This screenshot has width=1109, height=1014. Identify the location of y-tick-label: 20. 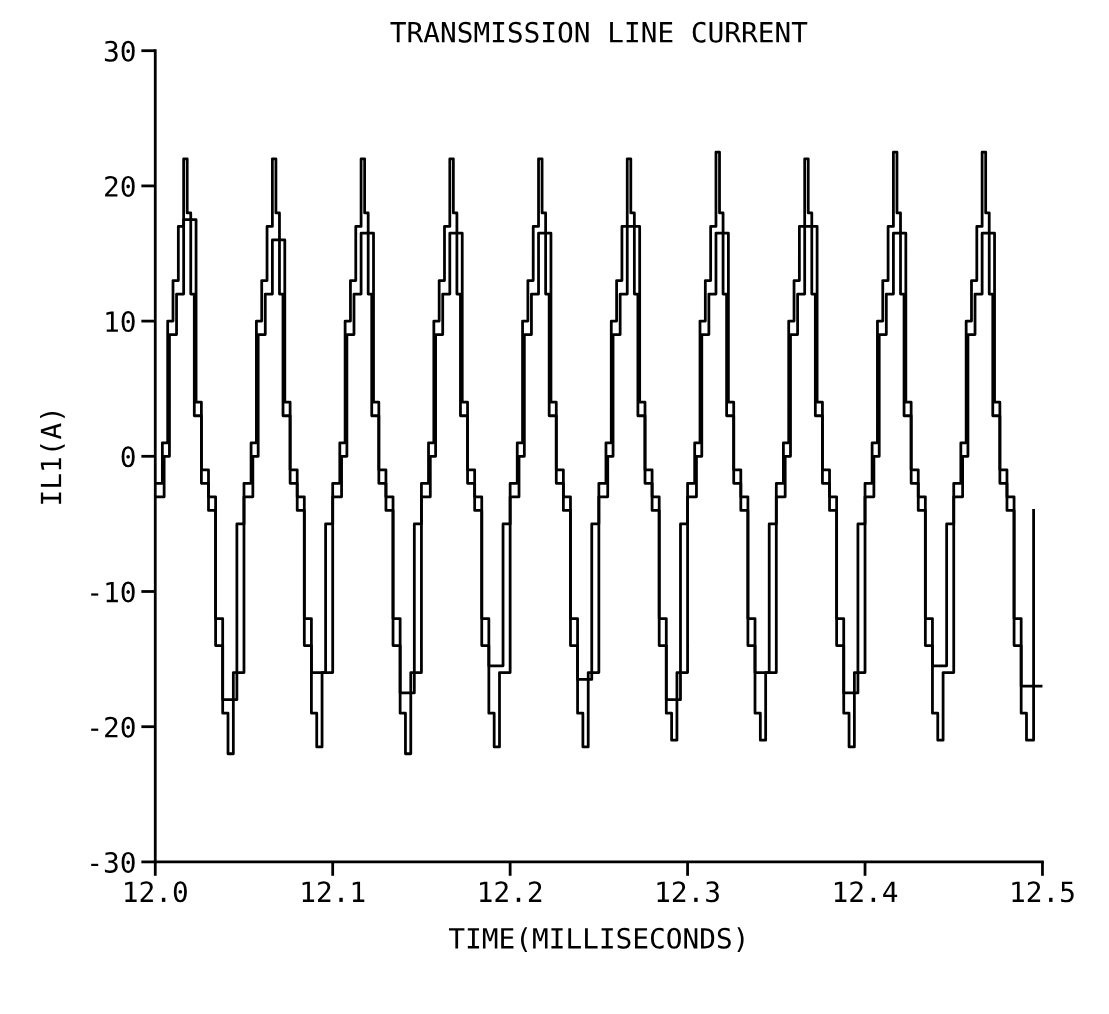
(120, 186).